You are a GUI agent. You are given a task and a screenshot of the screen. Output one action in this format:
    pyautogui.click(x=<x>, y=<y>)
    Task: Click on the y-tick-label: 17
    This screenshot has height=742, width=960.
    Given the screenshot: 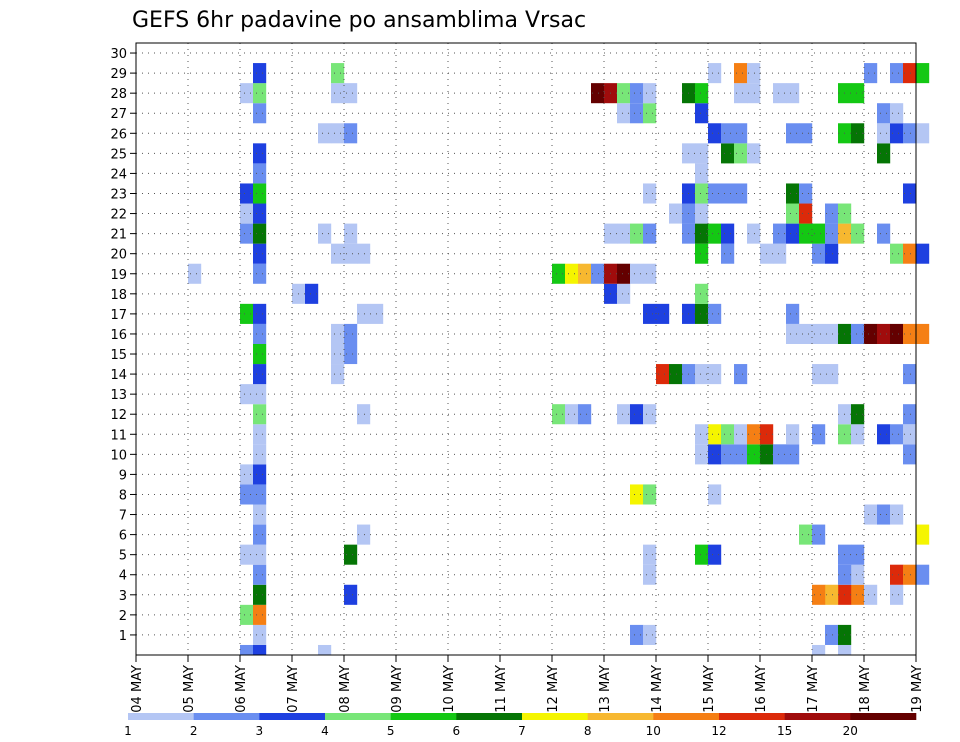 What is the action you would take?
    pyautogui.click(x=118, y=315)
    